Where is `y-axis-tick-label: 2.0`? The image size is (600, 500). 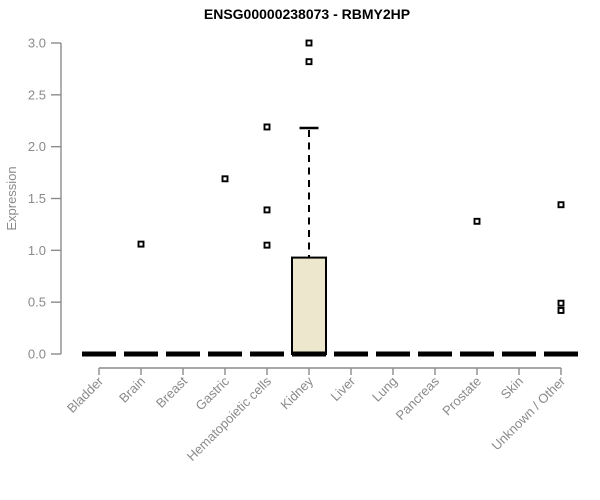
y-axis-tick-label: 2.0 is located at coordinates (37, 146).